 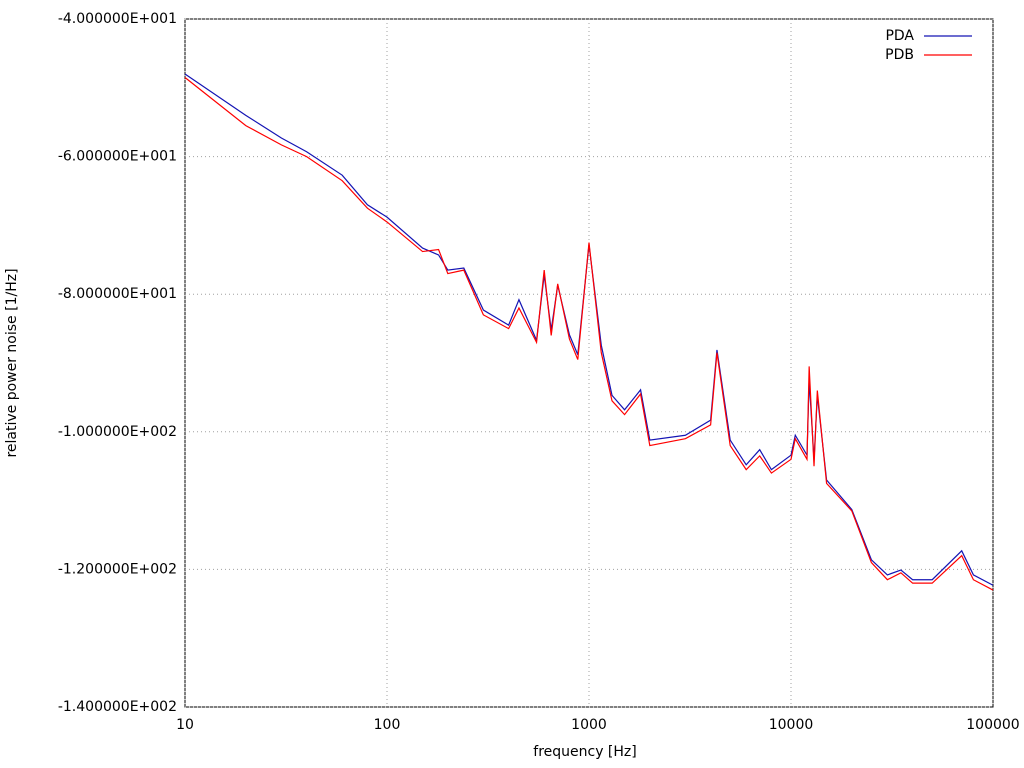 I want to click on x-axis-label: frequency [Hz], so click(x=584, y=752).